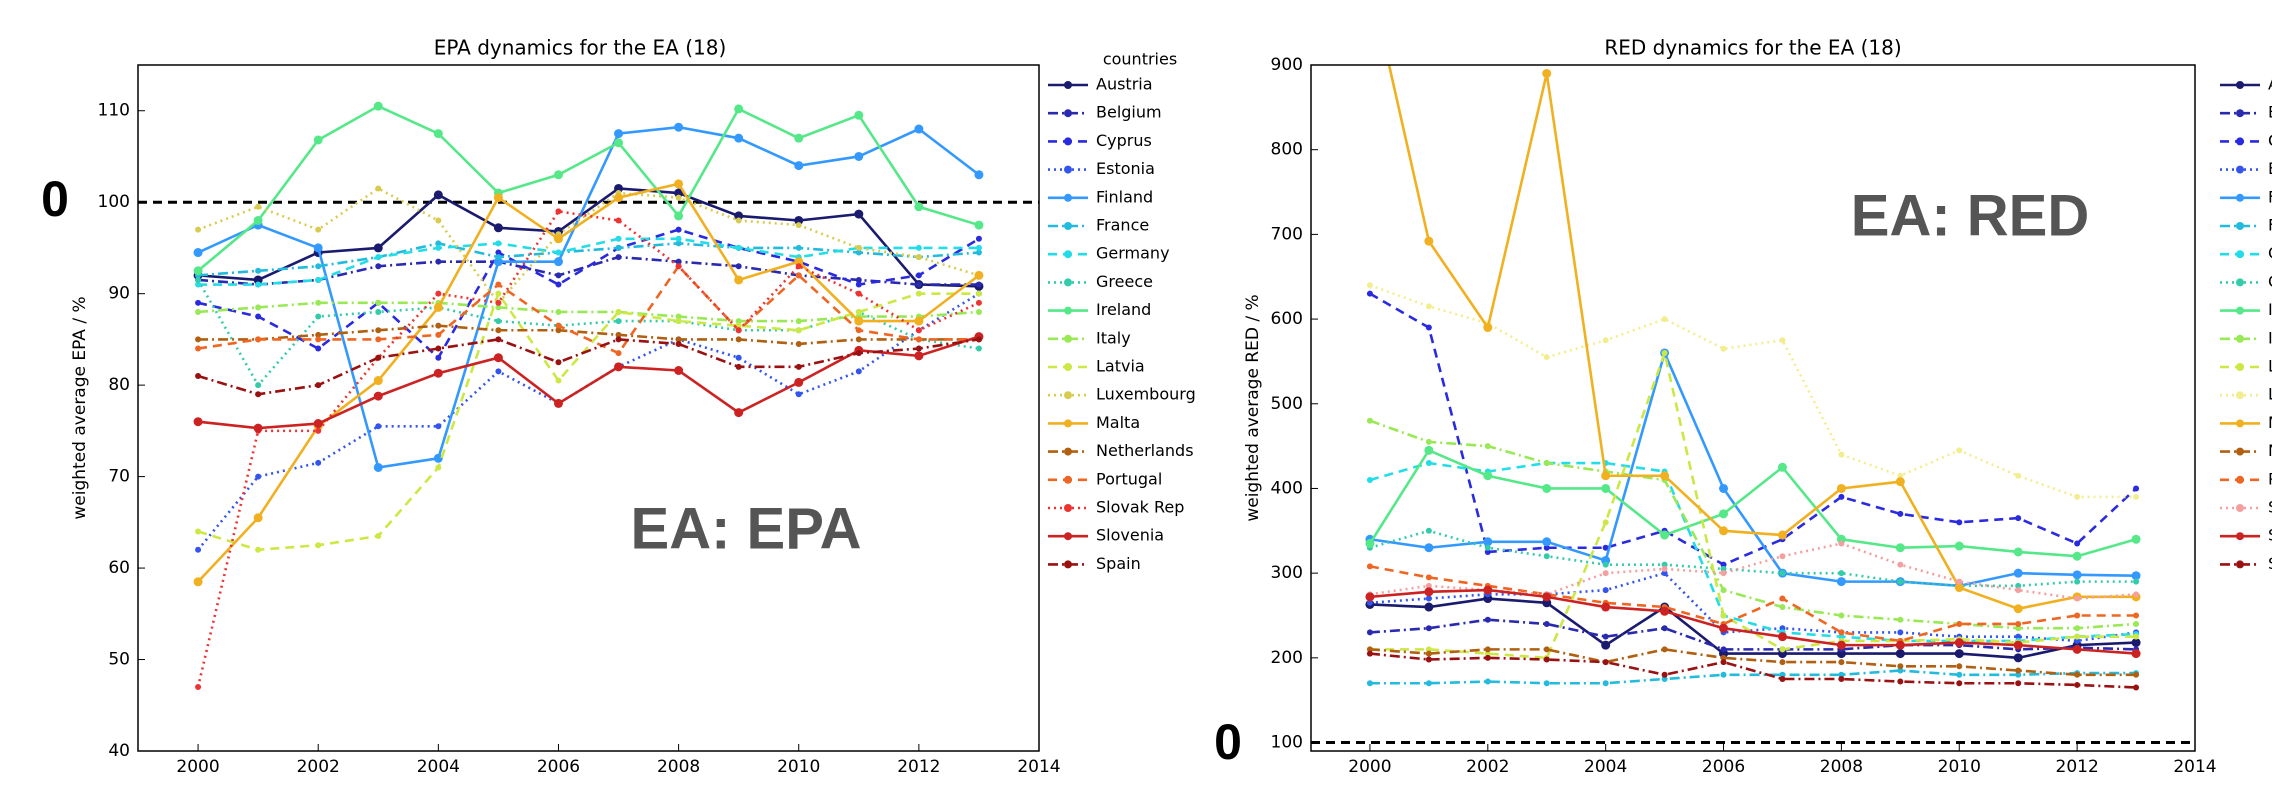 Image resolution: width=2272 pixels, height=791 pixels. I want to click on chart-title: RED dynamics for the EA (18), so click(1752, 48).